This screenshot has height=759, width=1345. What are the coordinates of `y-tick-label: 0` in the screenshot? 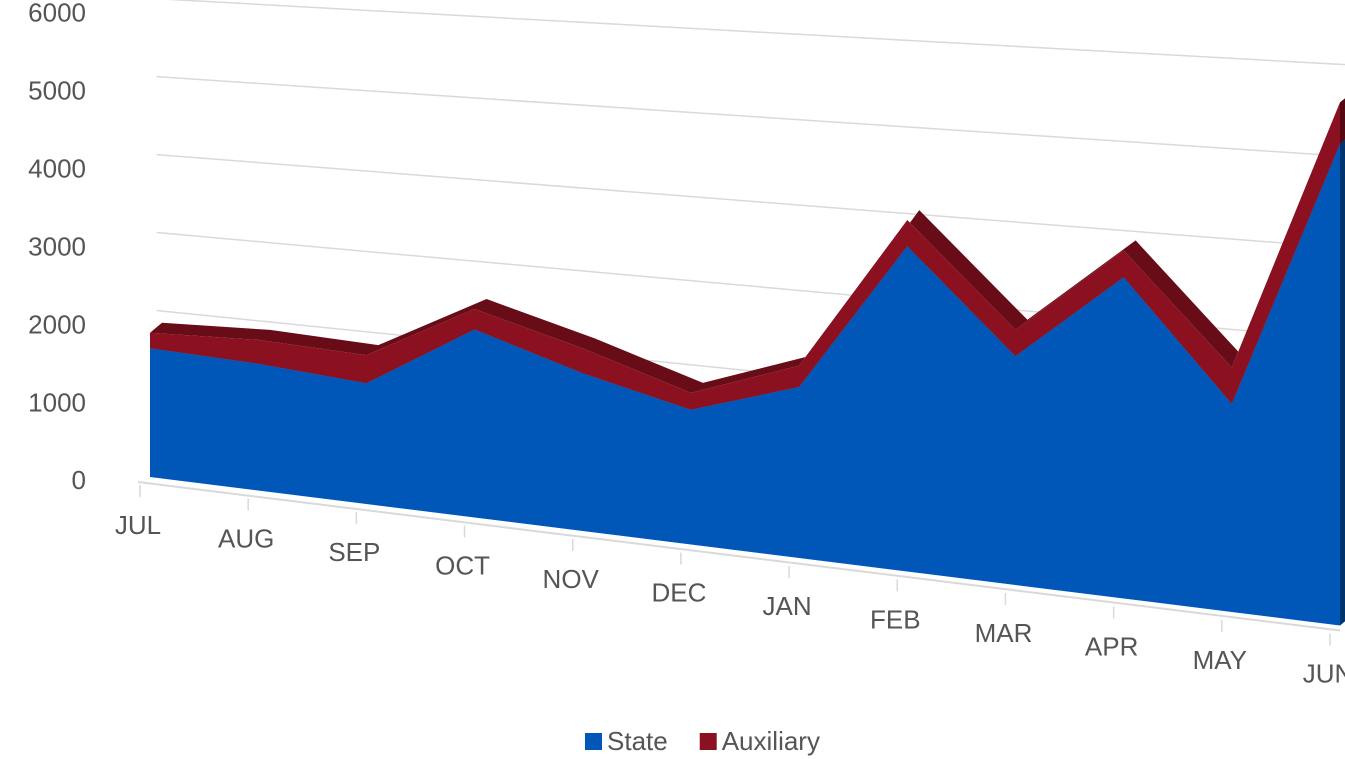 It's located at (79, 480).